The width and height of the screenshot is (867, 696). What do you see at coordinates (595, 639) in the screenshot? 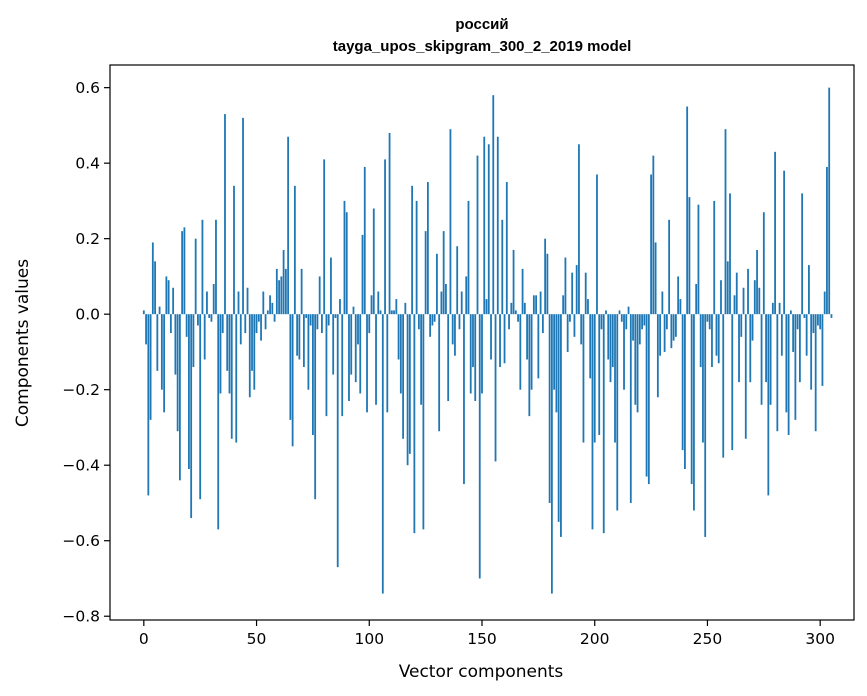
I see `x-tick-label-200: 200` at bounding box center [595, 639].